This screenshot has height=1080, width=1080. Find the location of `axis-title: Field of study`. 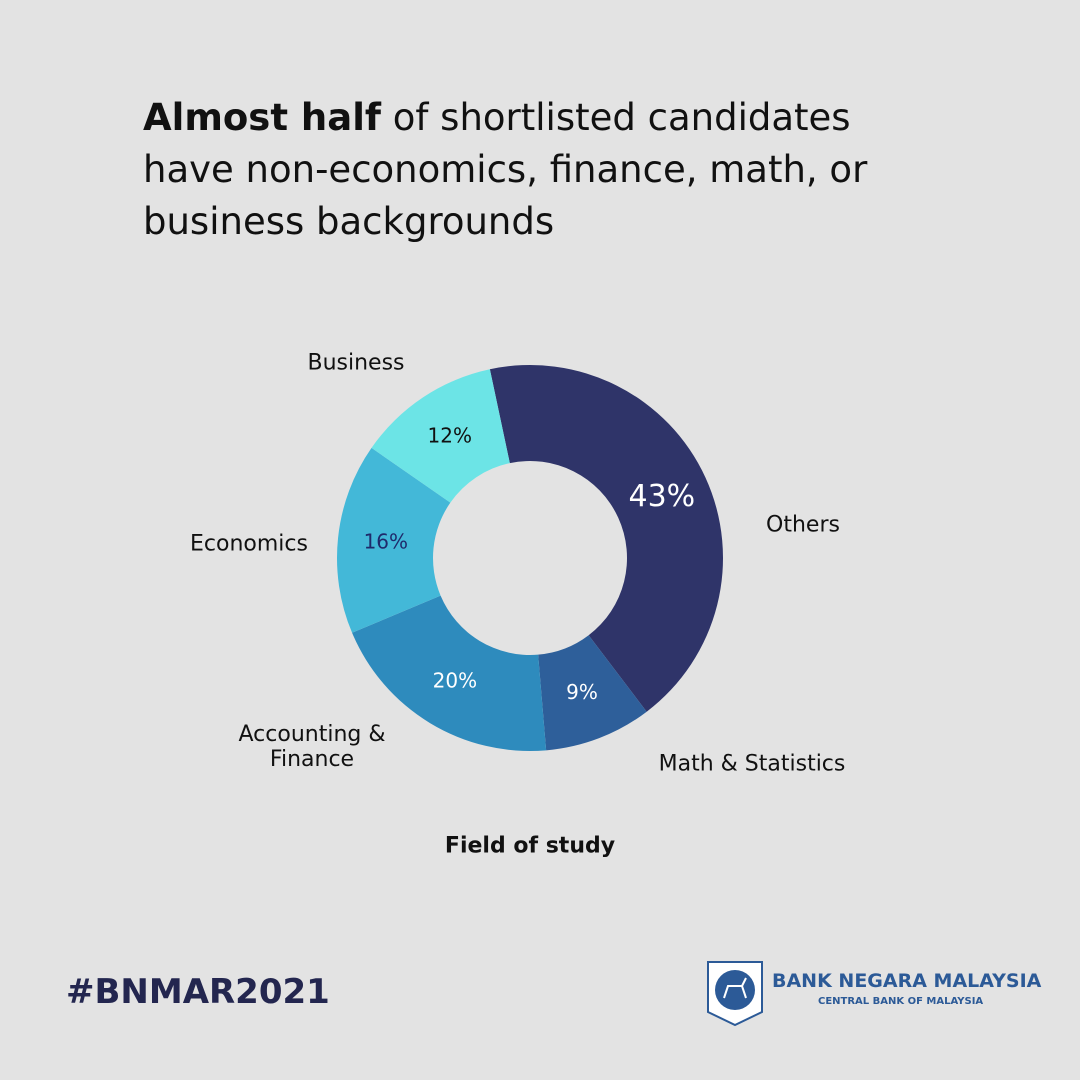

axis-title: Field of study is located at coordinates (530, 846).